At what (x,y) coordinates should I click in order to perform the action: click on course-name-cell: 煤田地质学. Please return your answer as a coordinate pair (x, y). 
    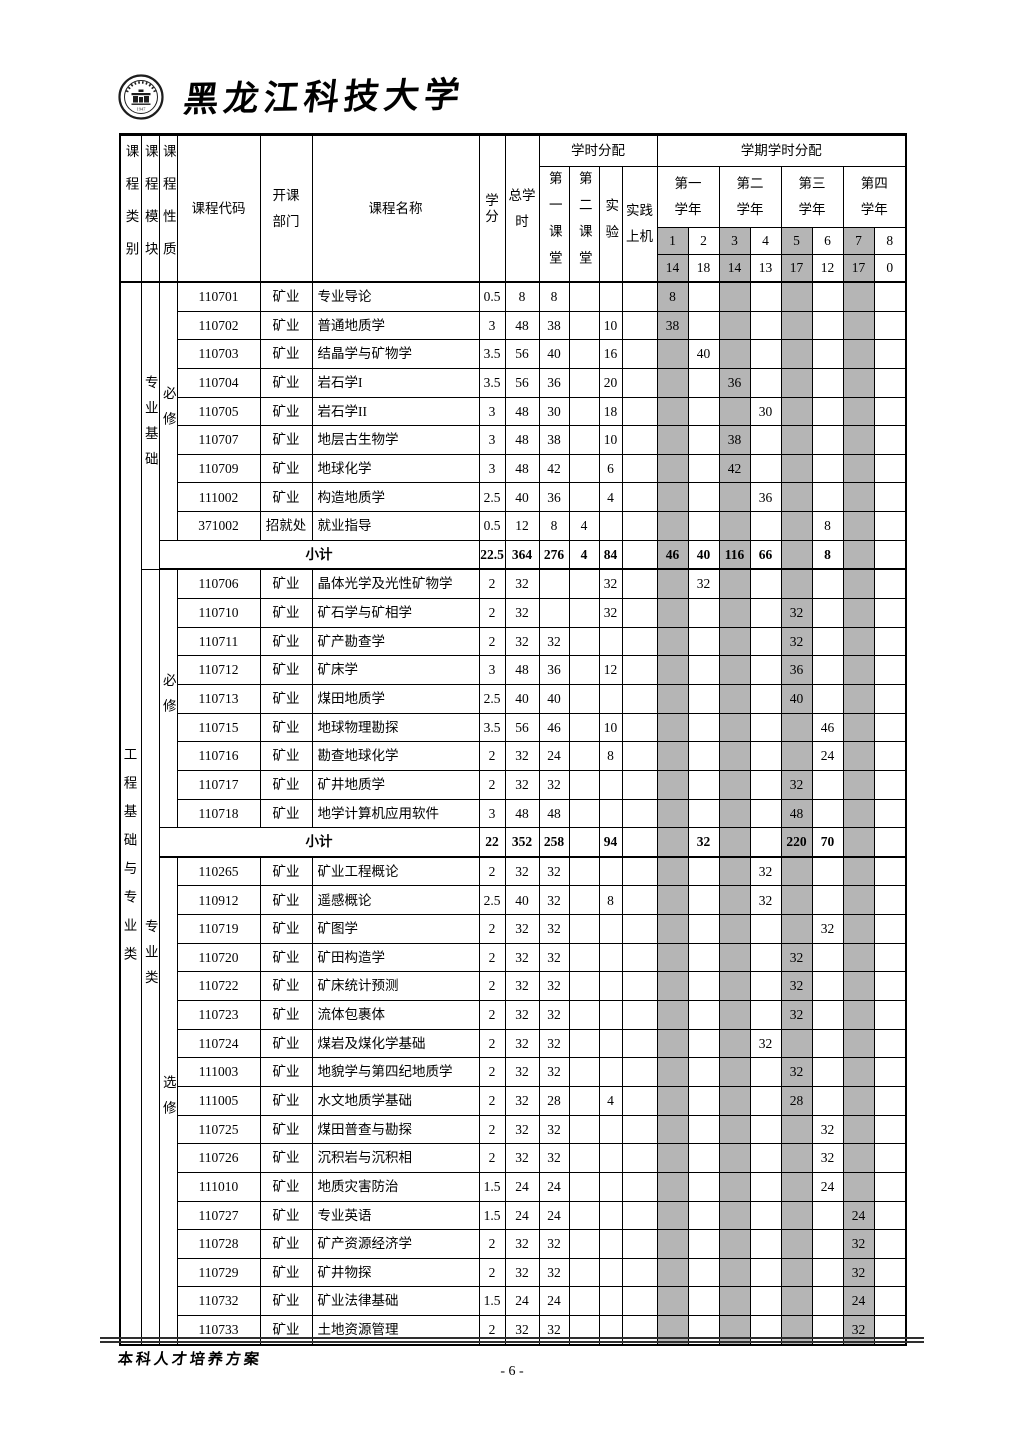
    Looking at the image, I should click on (395, 698).